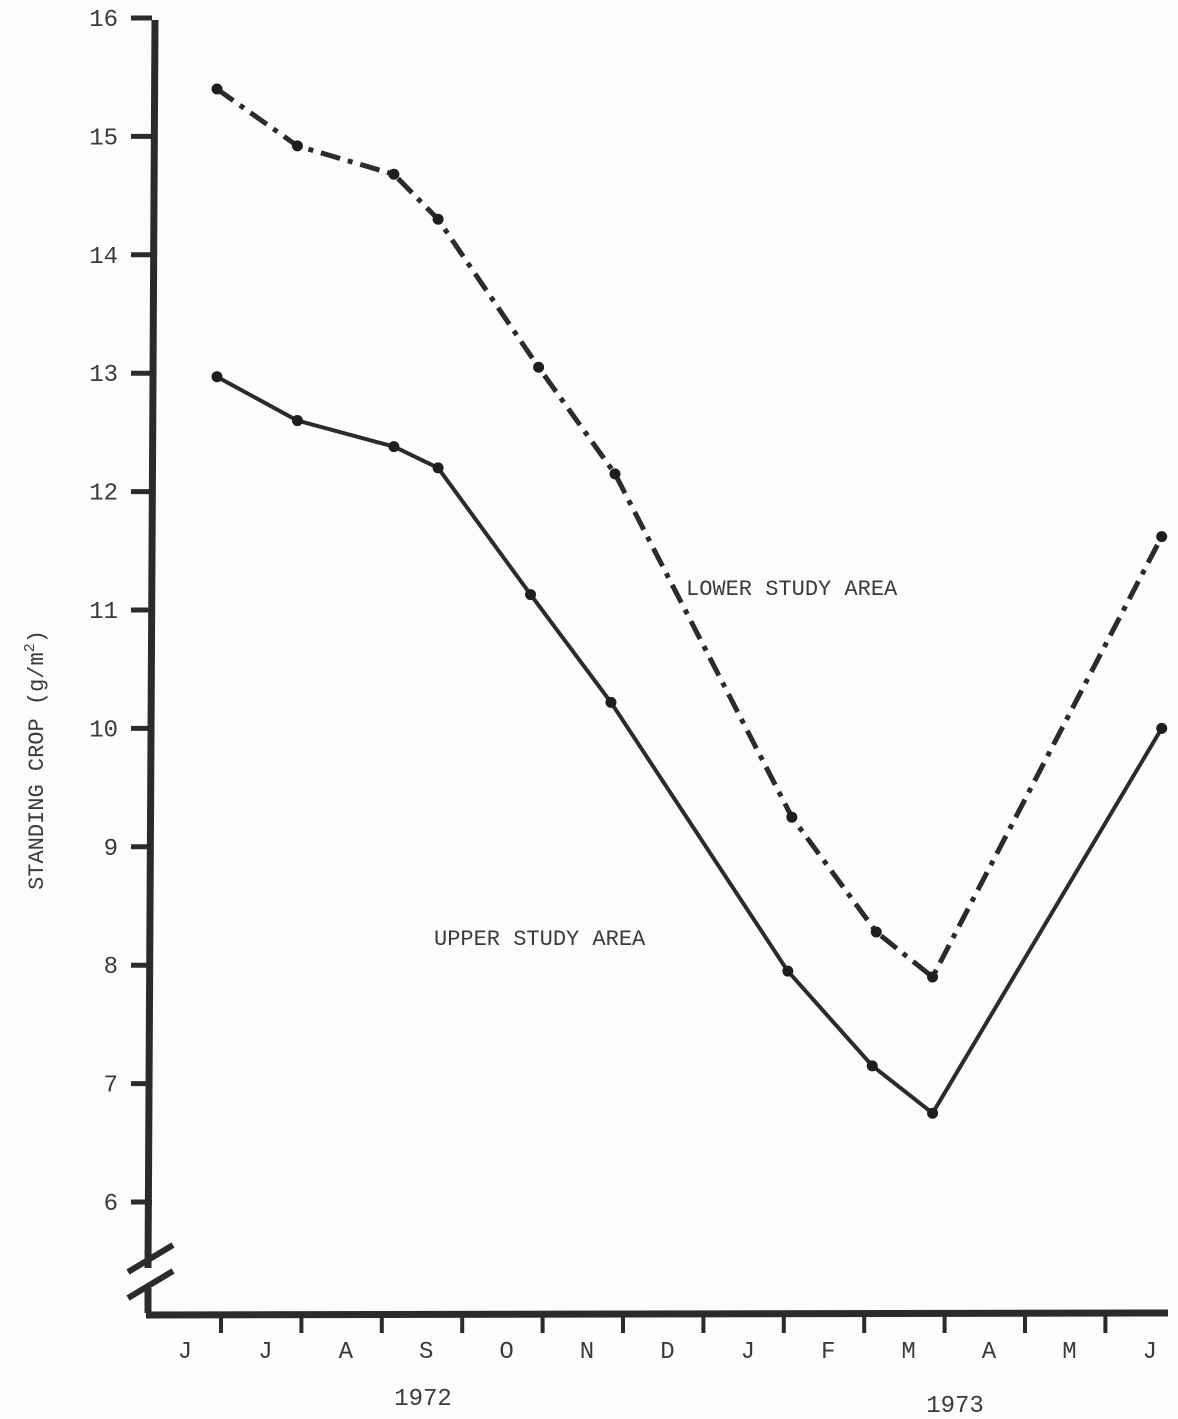 The height and width of the screenshot is (1419, 1178). Describe the element at coordinates (111, 849) in the screenshot. I see `y-tick-label: 9` at that location.